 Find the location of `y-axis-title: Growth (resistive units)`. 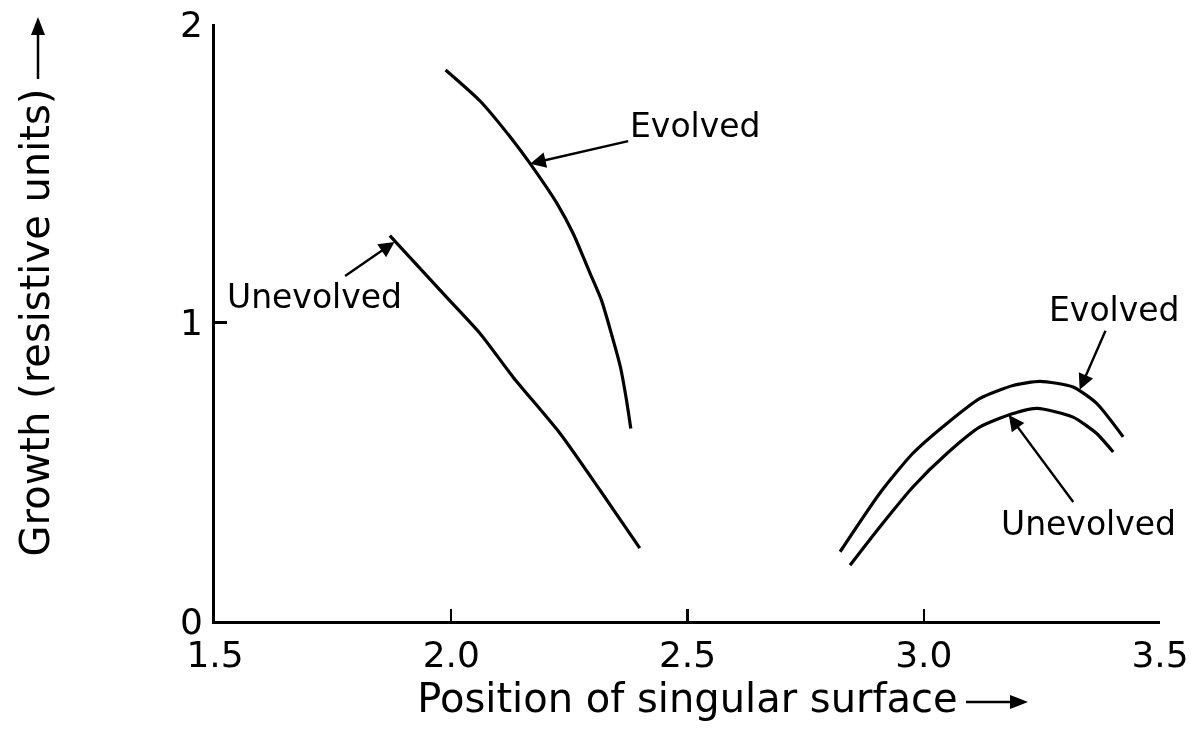

y-axis-title: Growth (resistive units) is located at coordinates (35, 322).